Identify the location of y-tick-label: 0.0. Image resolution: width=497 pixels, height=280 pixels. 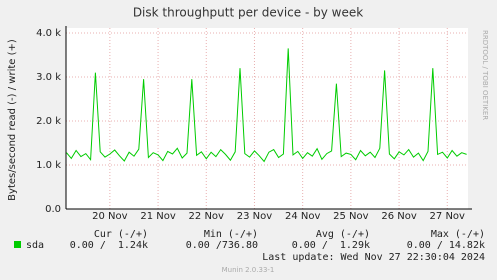
(53, 209).